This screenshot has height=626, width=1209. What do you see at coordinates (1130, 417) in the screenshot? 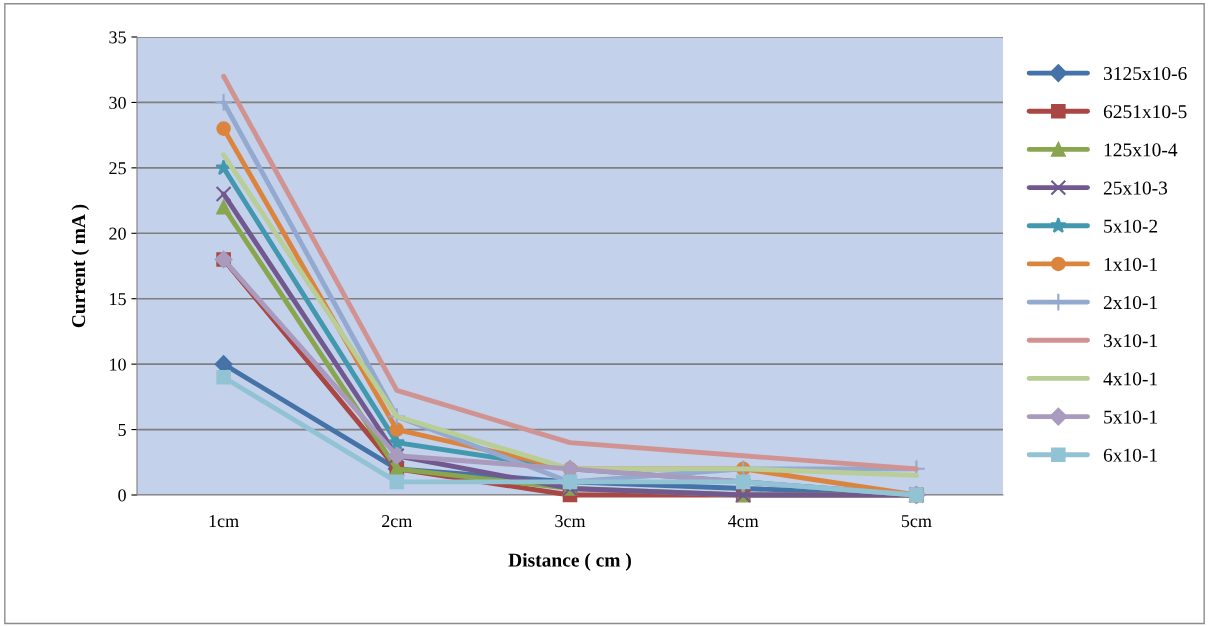
I see `legend-label: 5x10-1` at bounding box center [1130, 417].